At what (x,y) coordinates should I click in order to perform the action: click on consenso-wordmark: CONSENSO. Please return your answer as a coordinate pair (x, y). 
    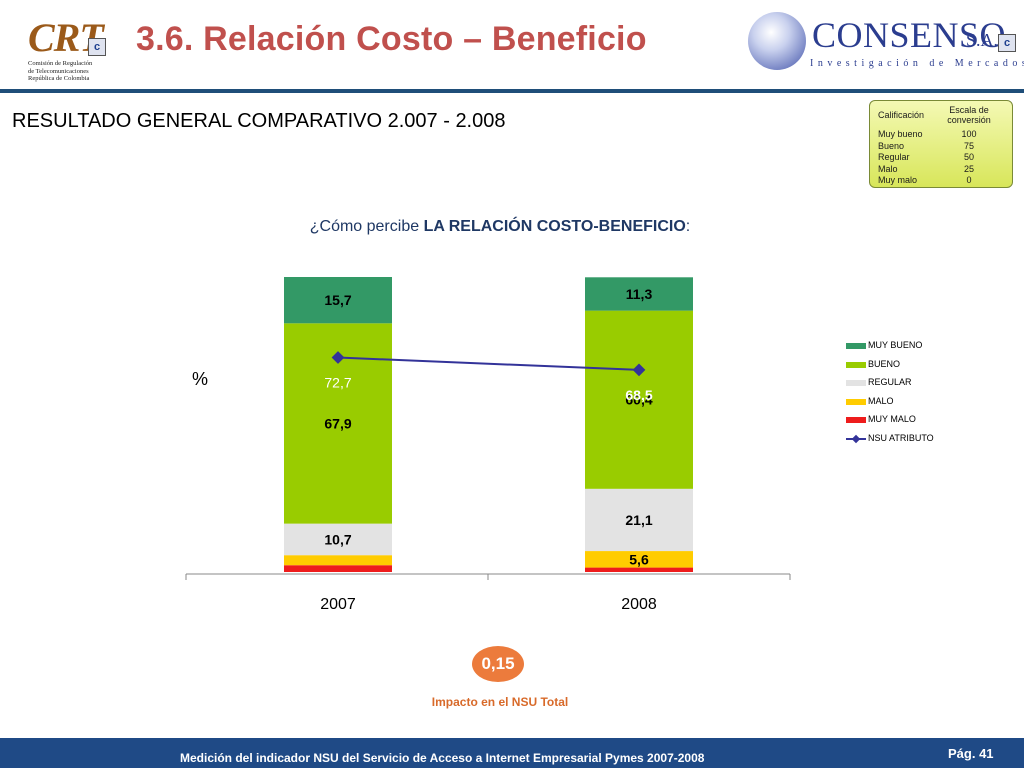
    Looking at the image, I should click on (909, 35).